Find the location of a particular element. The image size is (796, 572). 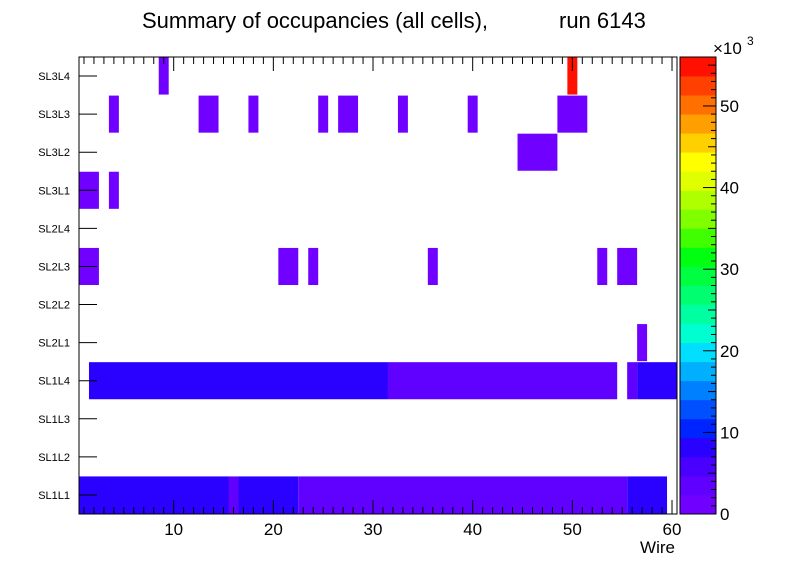

y-tick-label-sl1l1: SL1L1 is located at coordinates (54, 496).